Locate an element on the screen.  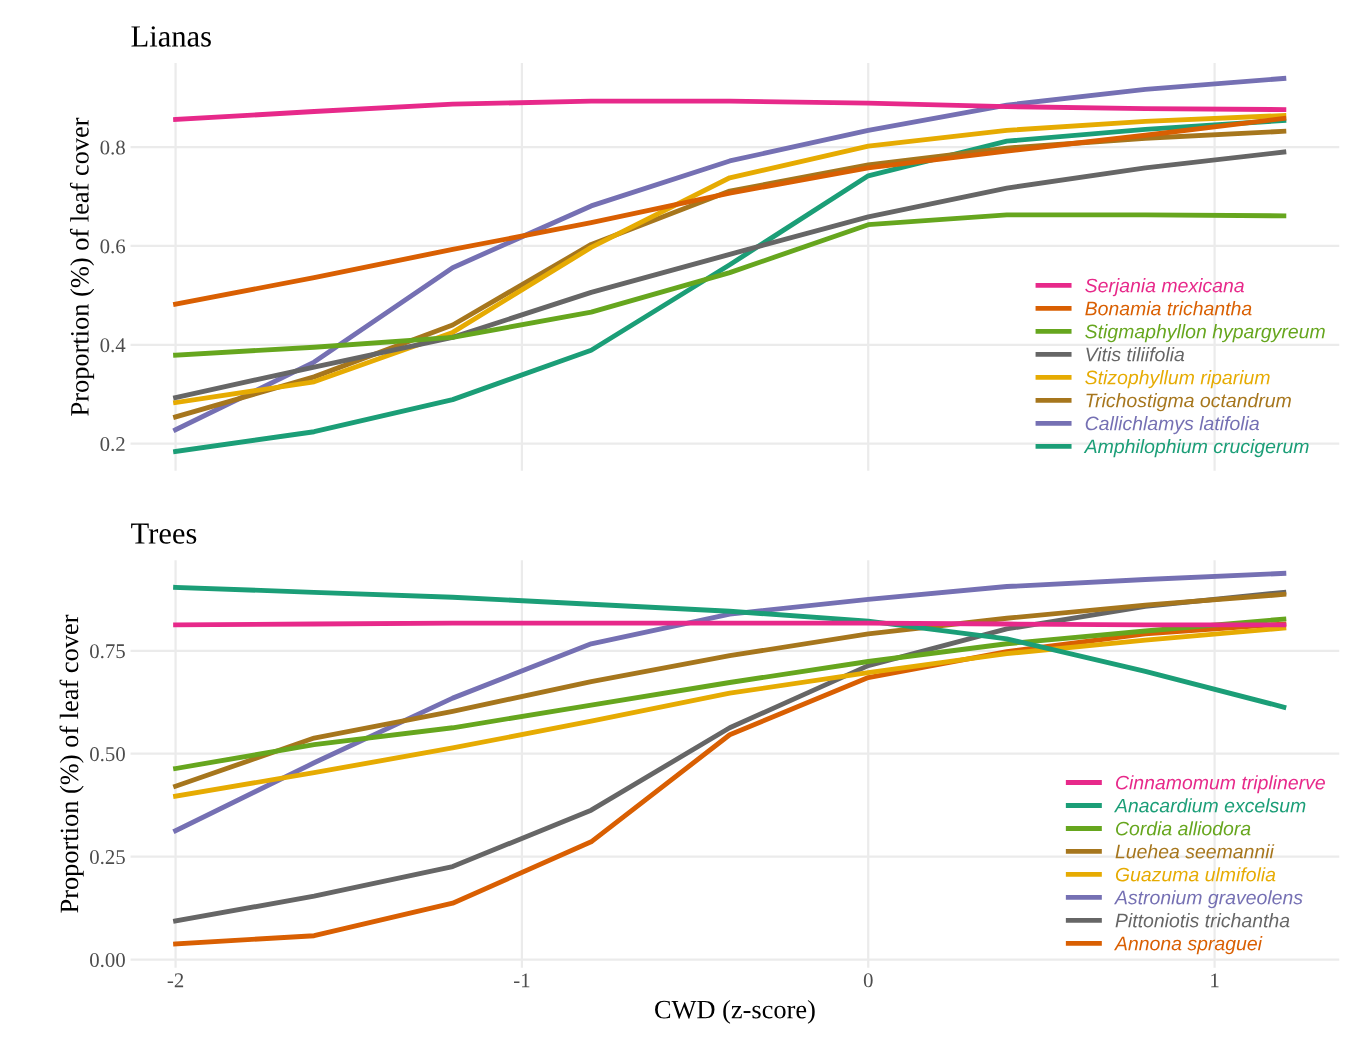
legend-label: Cordia alliodora is located at coordinates (1183, 828).